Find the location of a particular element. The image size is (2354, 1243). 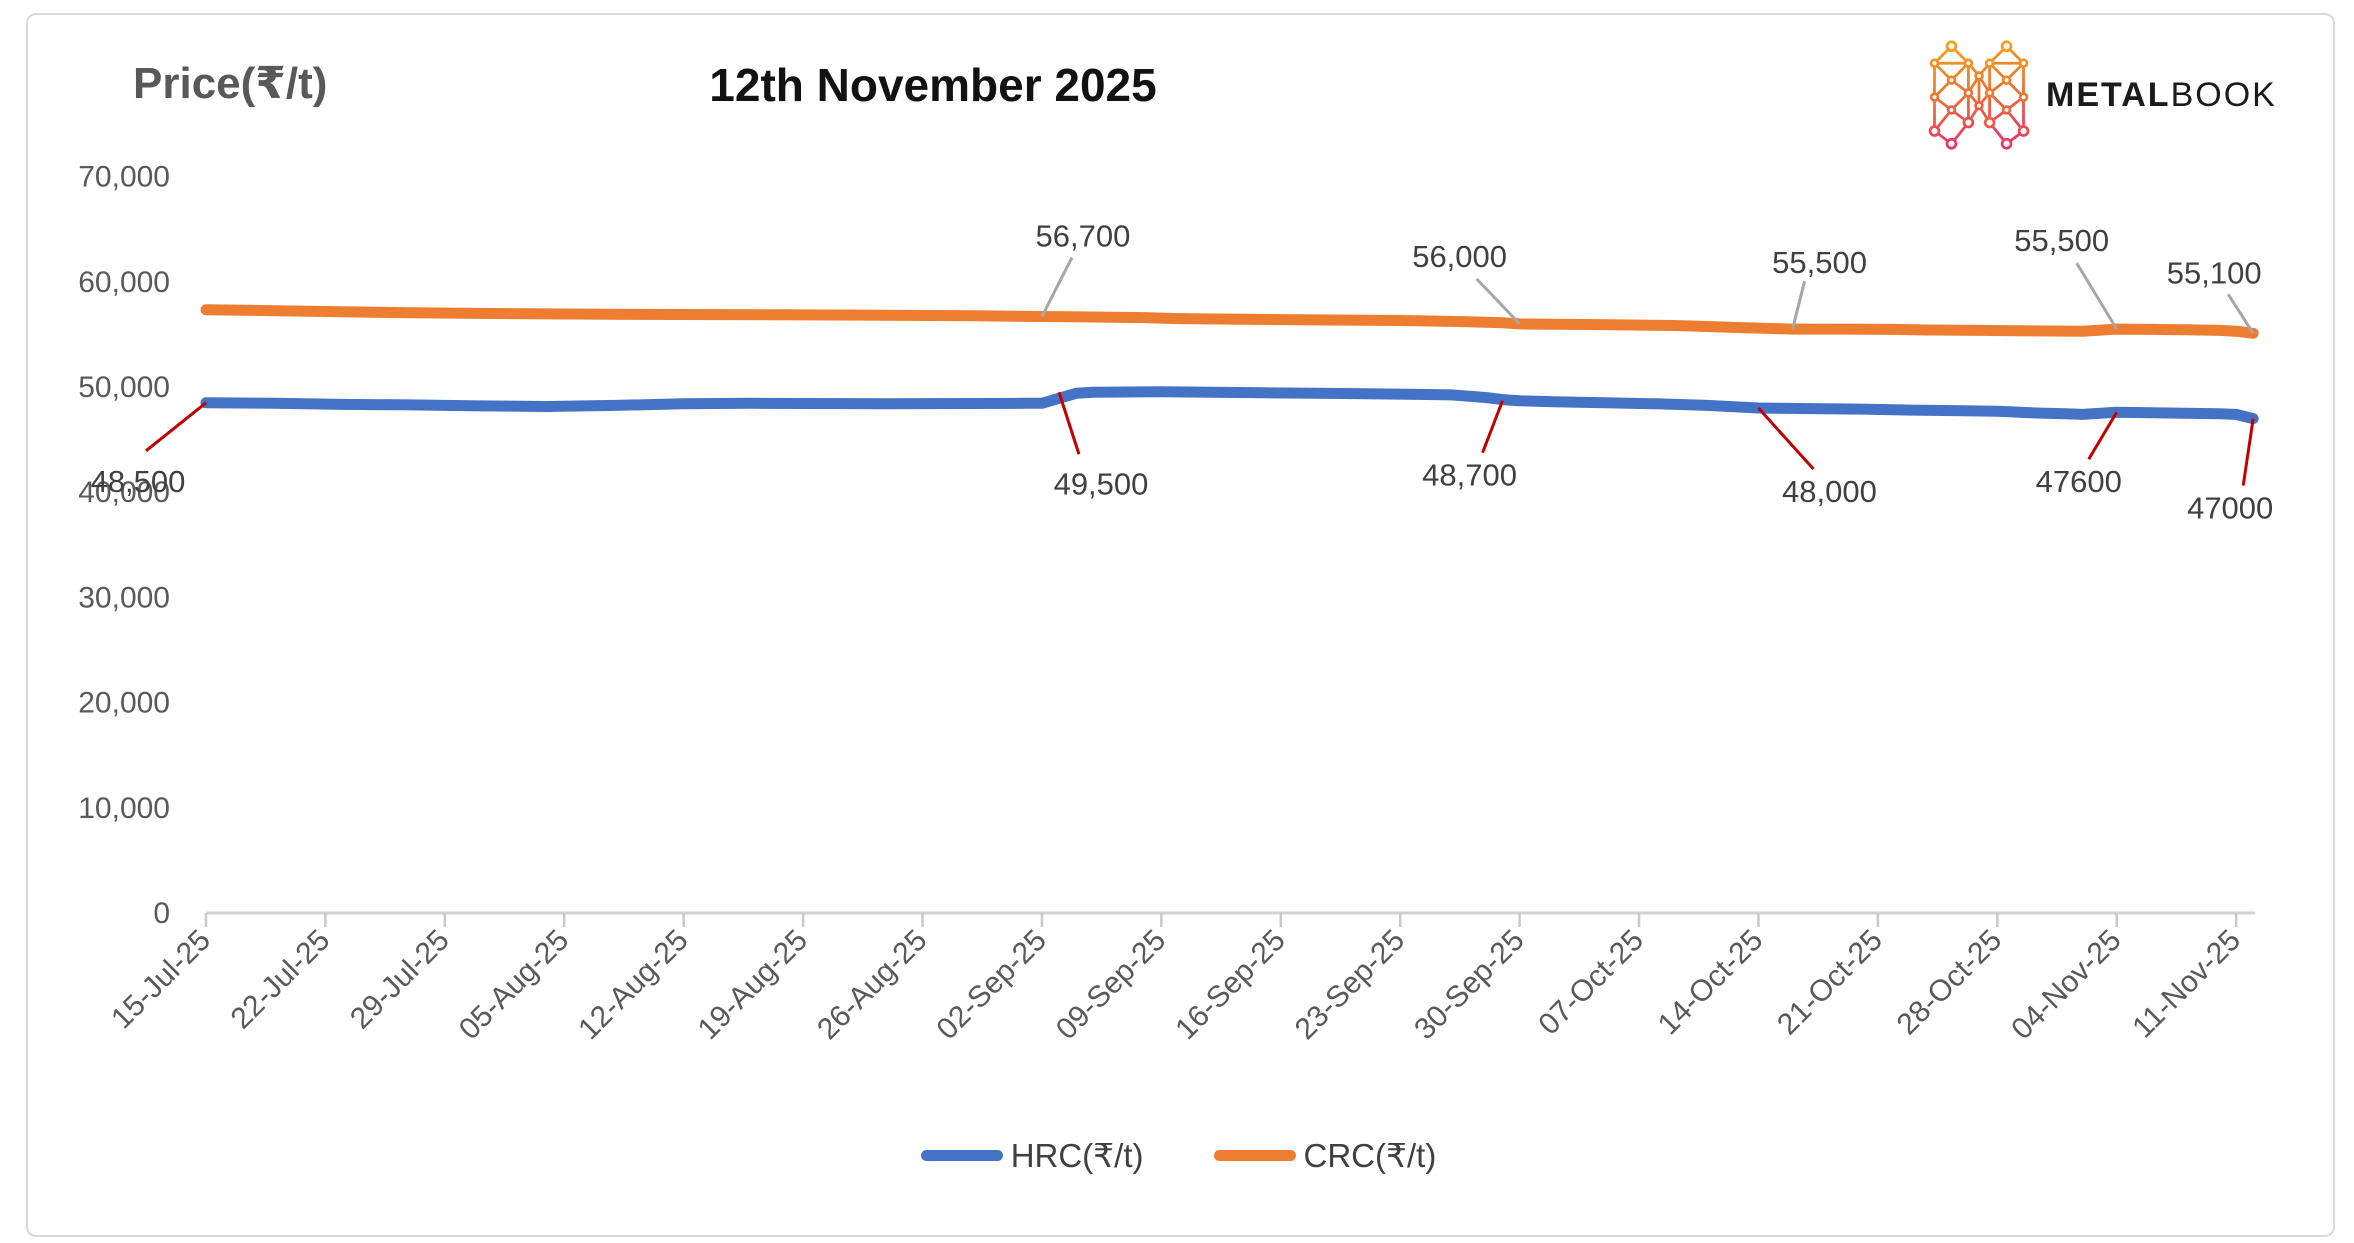

logo-text-metal: METAL is located at coordinates (2108, 94).